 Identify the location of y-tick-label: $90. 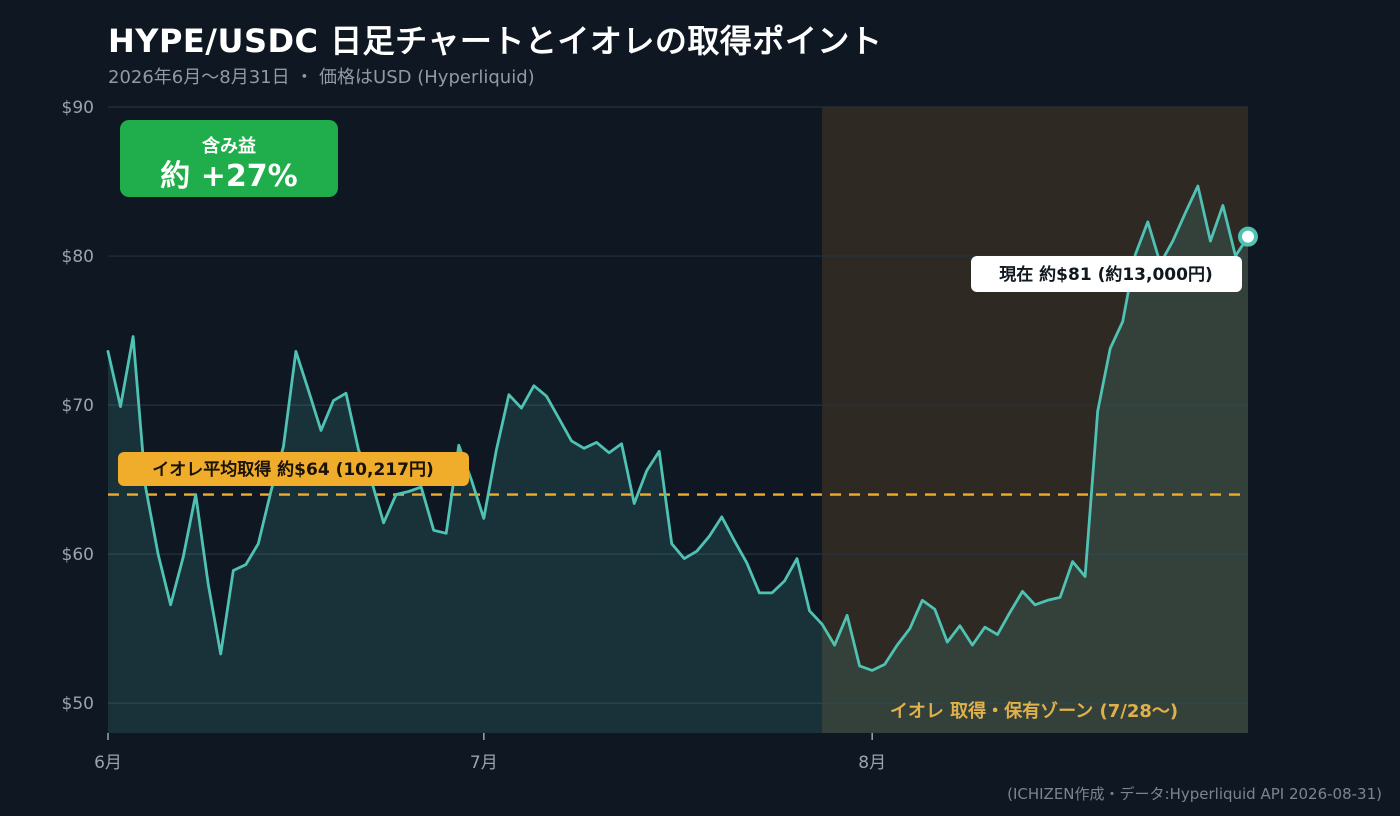
(78, 108).